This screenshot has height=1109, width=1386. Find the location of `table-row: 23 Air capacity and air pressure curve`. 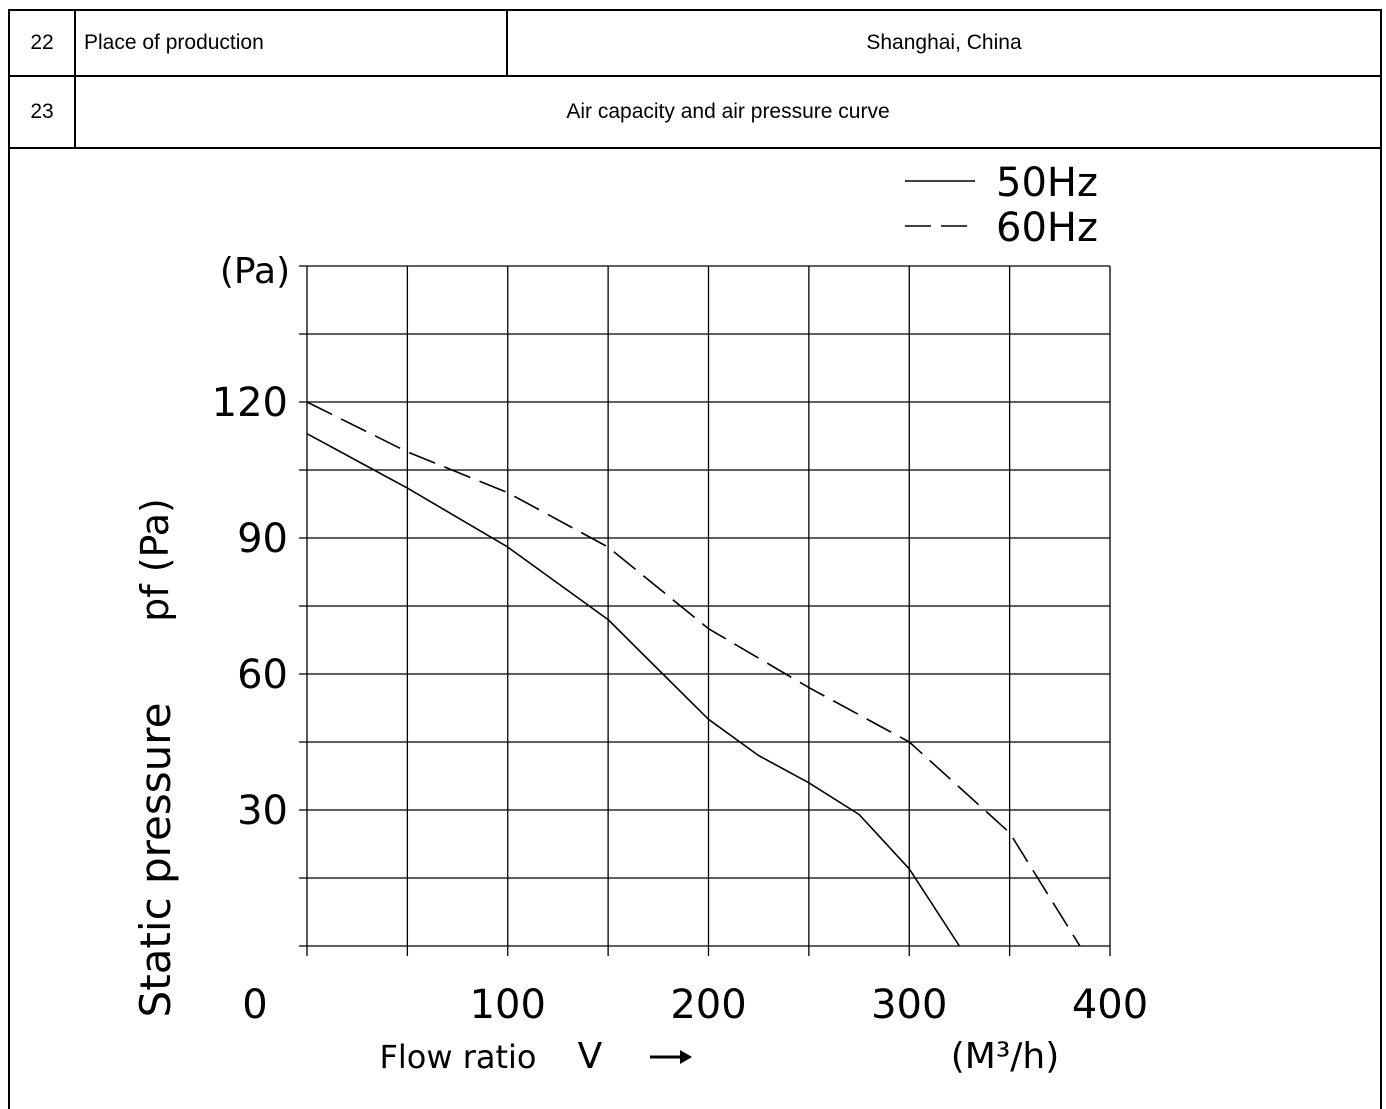

table-row: 23 Air capacity and air pressure curve is located at coordinates (695, 113).